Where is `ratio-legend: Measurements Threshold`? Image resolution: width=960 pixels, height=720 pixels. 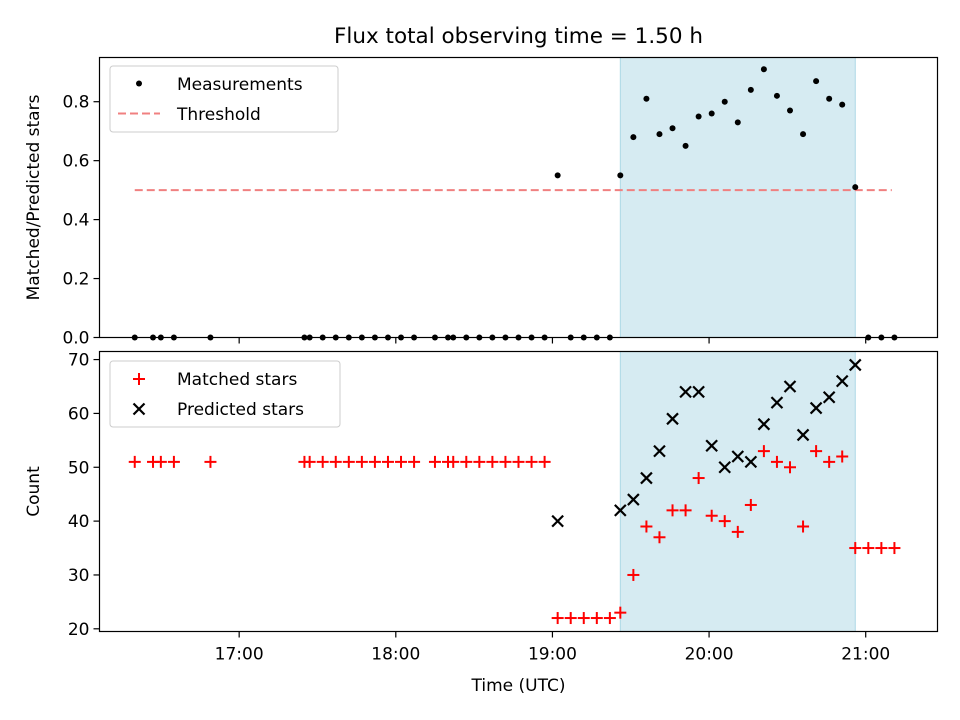 ratio-legend: Measurements Threshold is located at coordinates (224, 99).